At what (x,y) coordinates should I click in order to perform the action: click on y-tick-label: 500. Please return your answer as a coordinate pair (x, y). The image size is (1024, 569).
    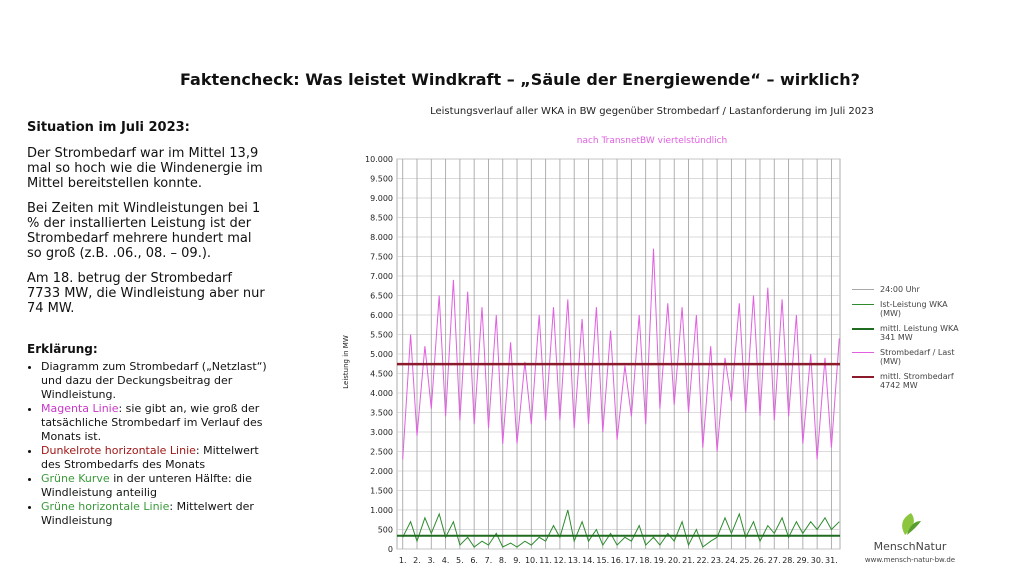
    Looking at the image, I should click on (385, 530).